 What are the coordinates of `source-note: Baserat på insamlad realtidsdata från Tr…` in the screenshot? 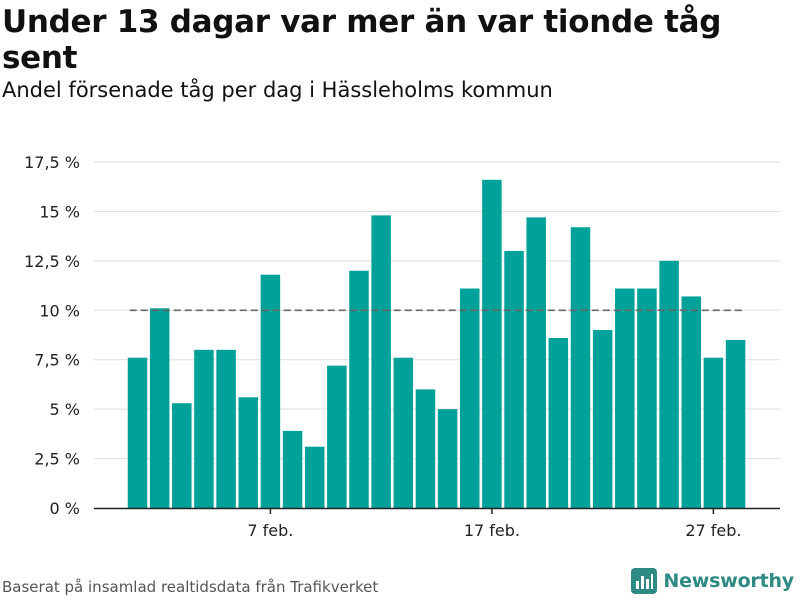 It's located at (190, 587).